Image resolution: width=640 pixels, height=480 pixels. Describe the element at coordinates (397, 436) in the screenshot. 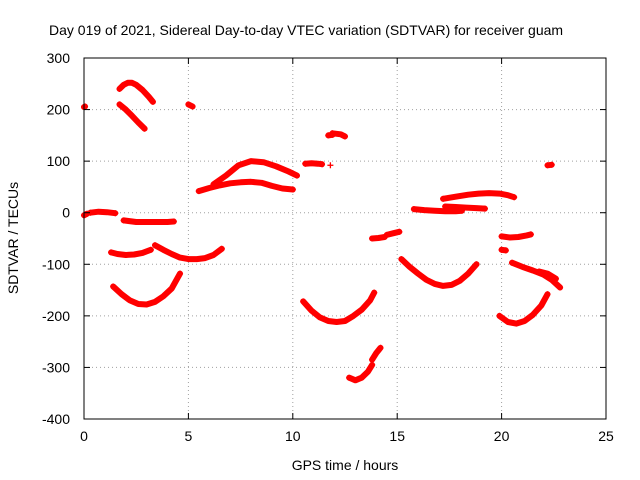

I see `x-tick-label: 15` at that location.